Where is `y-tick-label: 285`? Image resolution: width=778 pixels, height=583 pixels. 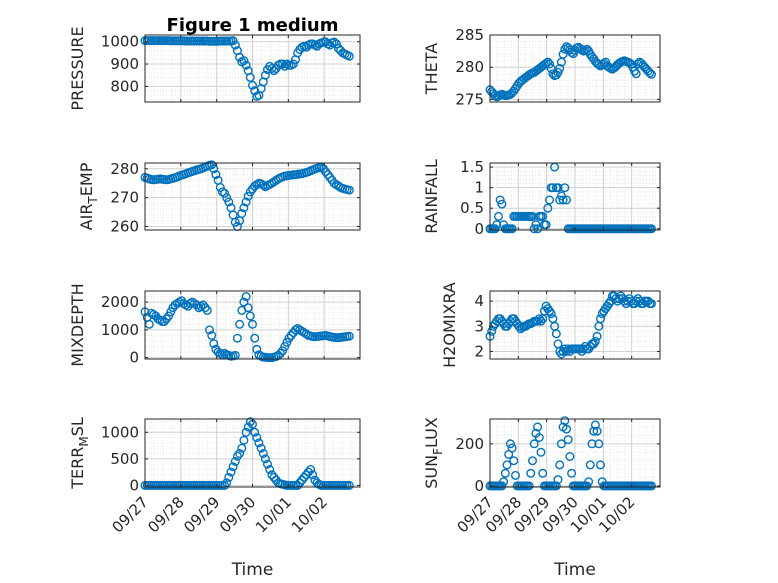 y-tick-label: 285 is located at coordinates (469, 35).